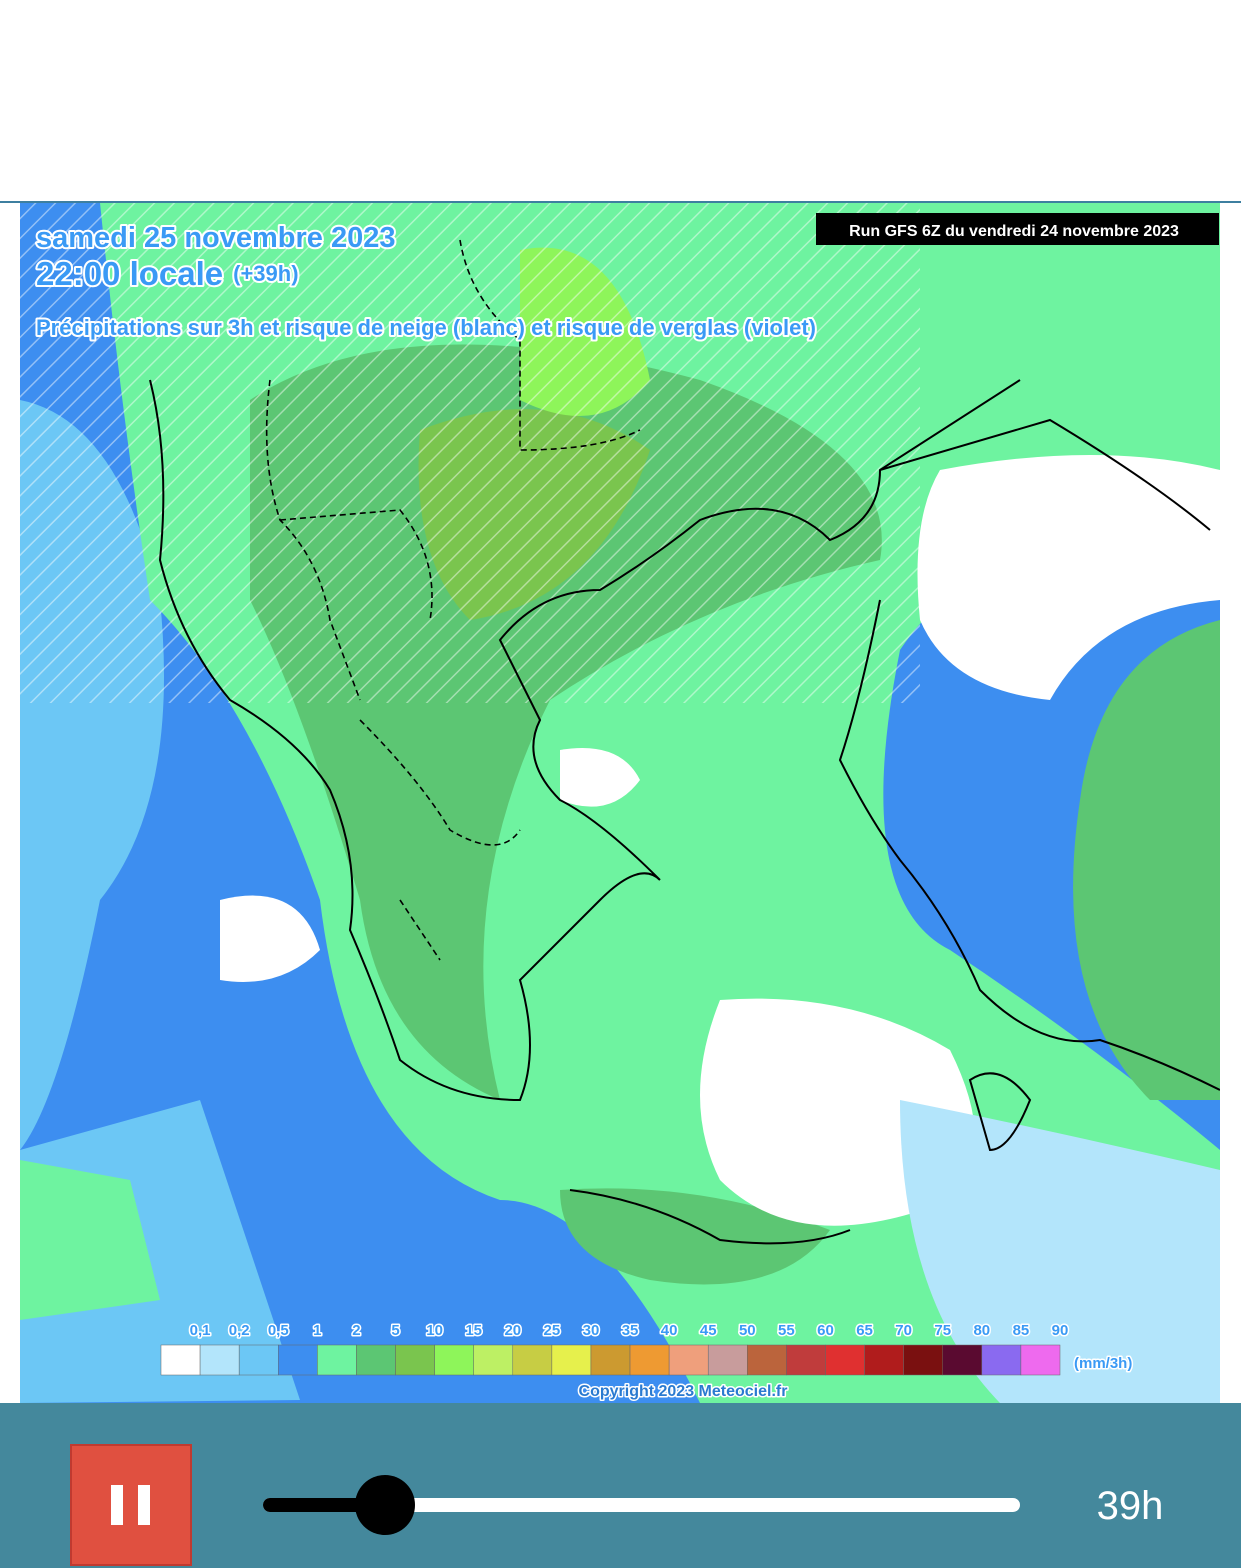 The image size is (1241, 1568). I want to click on legend-label: 0,1, so click(200, 1330).